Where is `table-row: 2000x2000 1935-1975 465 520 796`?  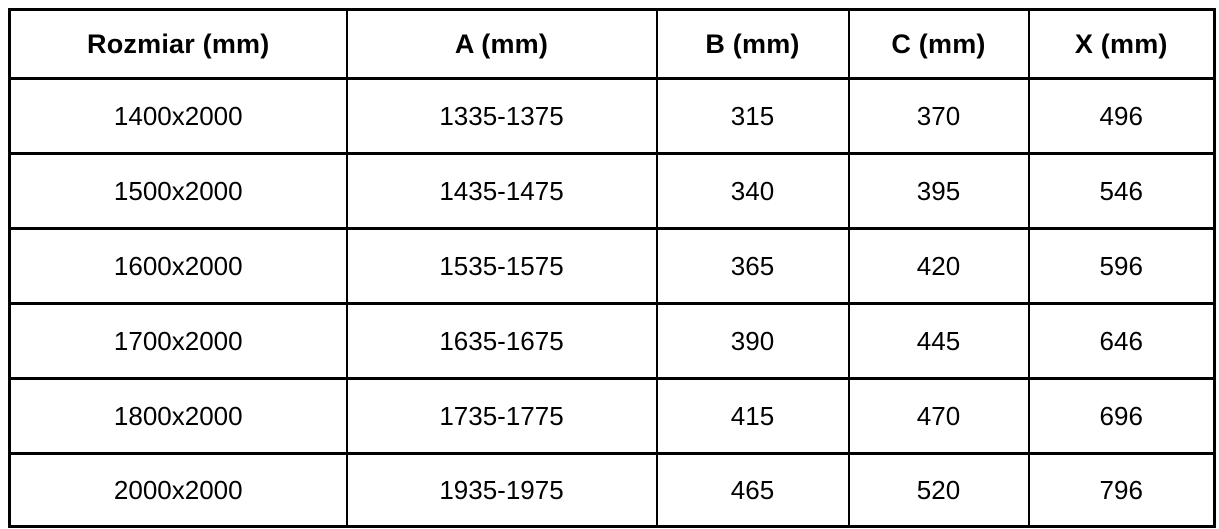
table-row: 2000x2000 1935-1975 465 520 796 is located at coordinates (612, 490).